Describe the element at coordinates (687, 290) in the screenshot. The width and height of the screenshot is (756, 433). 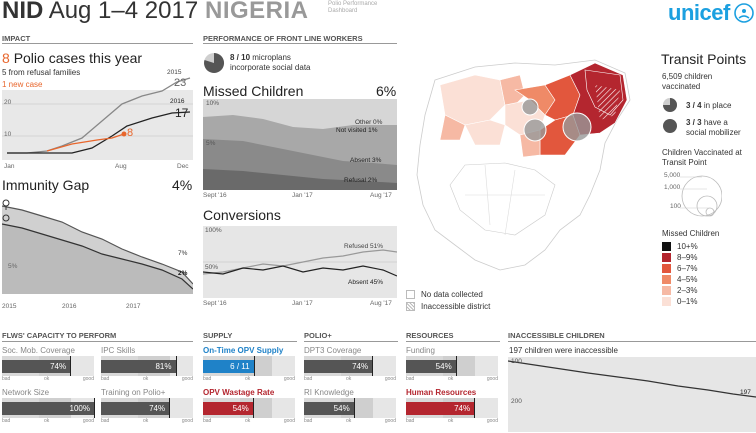
I see `legend-label: 2–3%` at that location.